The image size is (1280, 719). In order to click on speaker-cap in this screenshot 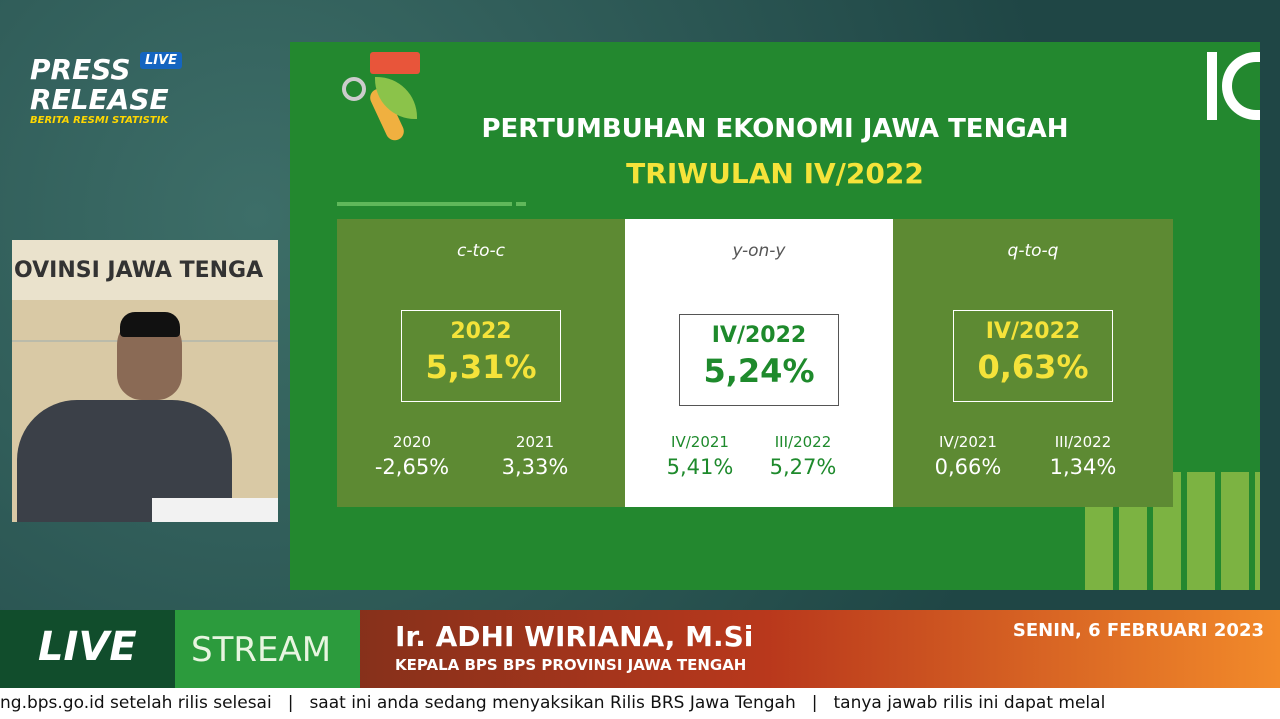, I will do `click(150, 324)`.